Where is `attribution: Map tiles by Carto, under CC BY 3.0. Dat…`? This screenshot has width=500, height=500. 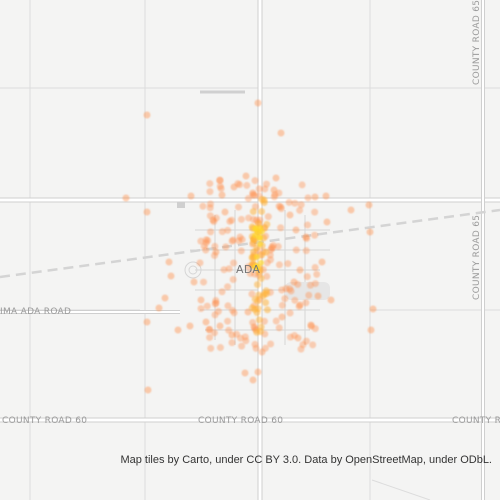 attribution: Map tiles by Carto, under CC BY 3.0. Dat… is located at coordinates (306, 460).